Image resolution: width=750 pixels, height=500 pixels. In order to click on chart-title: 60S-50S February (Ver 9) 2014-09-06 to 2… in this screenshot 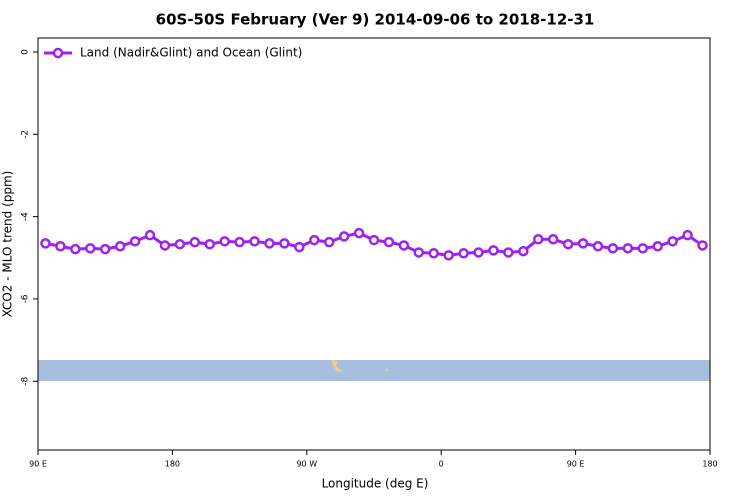, I will do `click(375, 20)`.